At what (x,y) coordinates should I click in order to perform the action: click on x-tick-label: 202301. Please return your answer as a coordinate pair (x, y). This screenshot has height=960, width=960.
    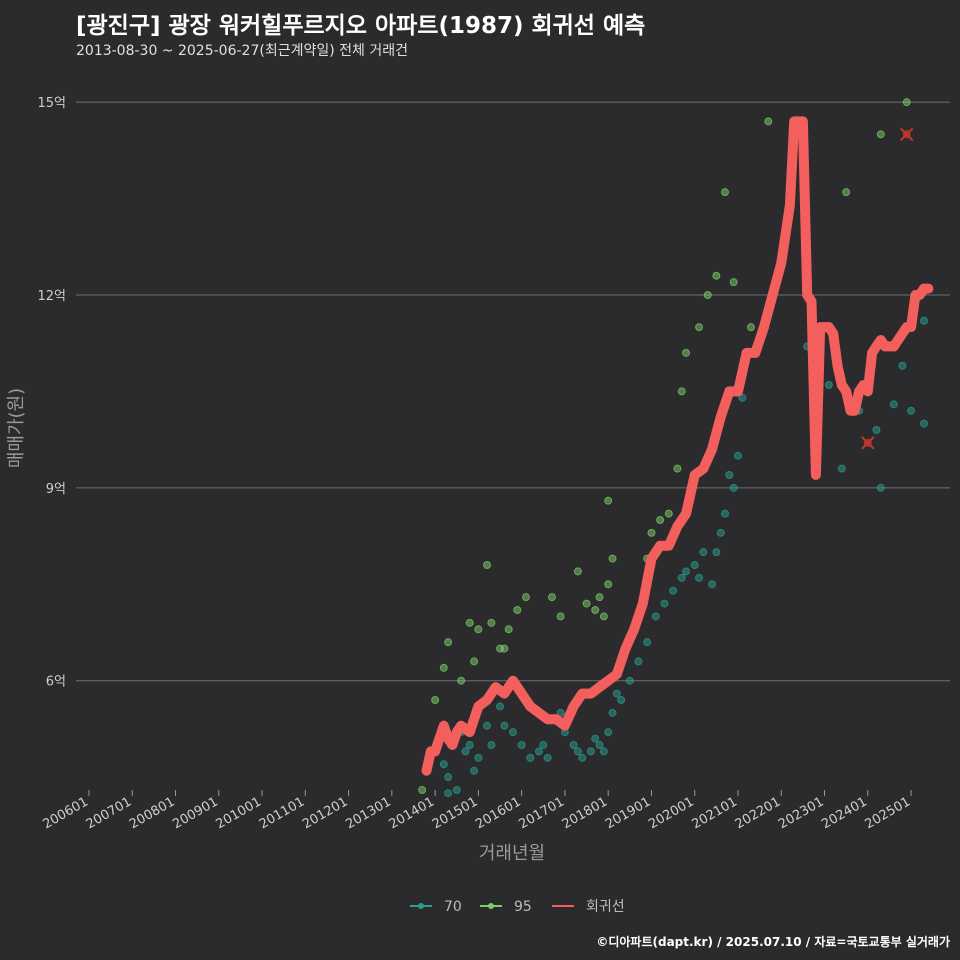
    Looking at the image, I should click on (801, 813).